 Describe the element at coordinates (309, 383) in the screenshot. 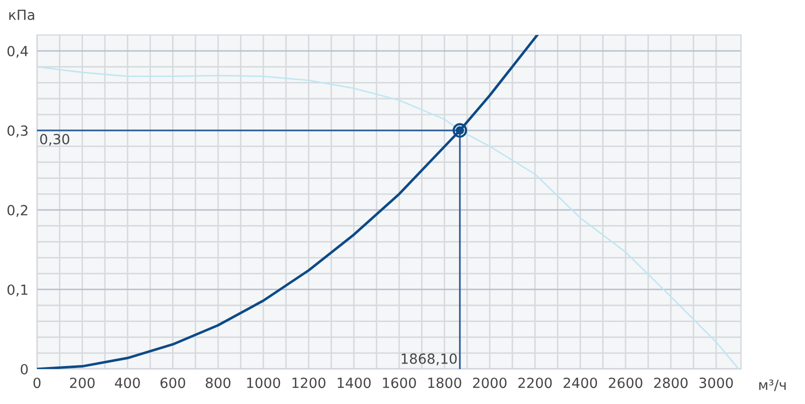

I see `x-tick-label: 1200` at that location.